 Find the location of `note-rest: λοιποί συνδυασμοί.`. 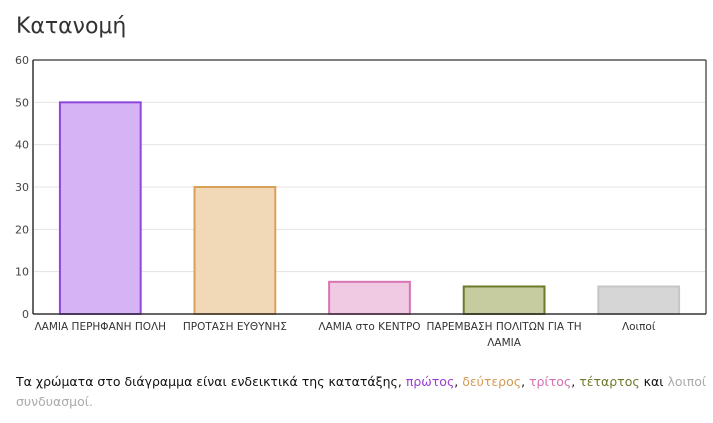

note-rest: λοιποί συνδυασμοί. is located at coordinates (361, 391).